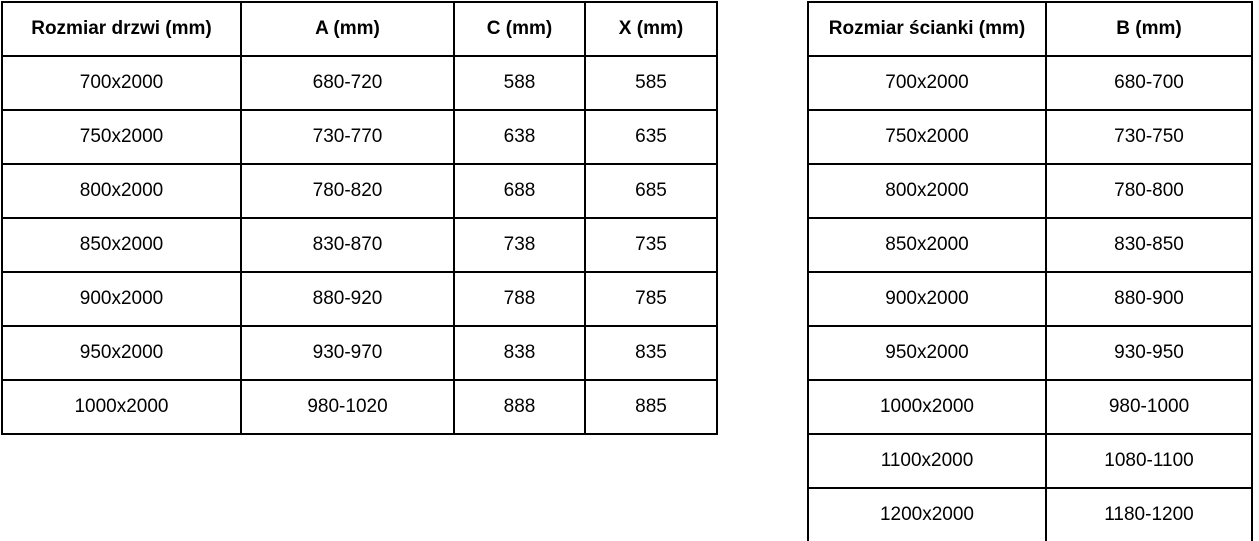 The image size is (1259, 541). What do you see at coordinates (347, 299) in the screenshot?
I see `table-cell: 880-920` at bounding box center [347, 299].